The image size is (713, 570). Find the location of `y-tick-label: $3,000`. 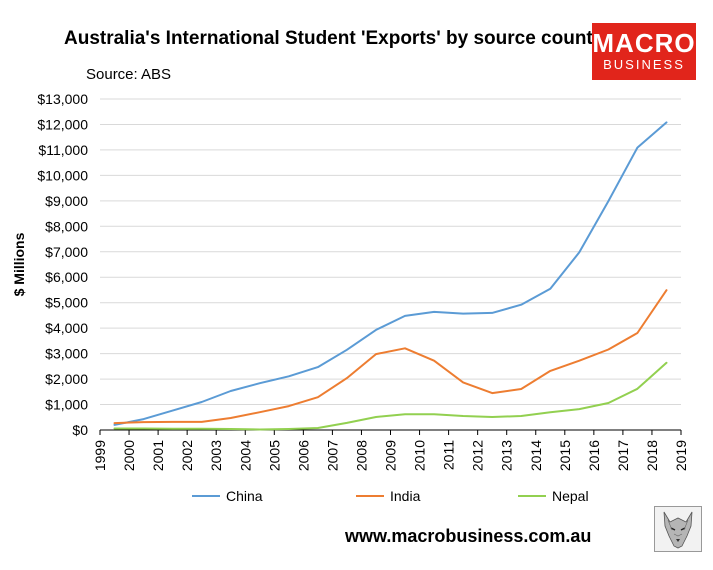

y-tick-label: $3,000 is located at coordinates (66, 354).